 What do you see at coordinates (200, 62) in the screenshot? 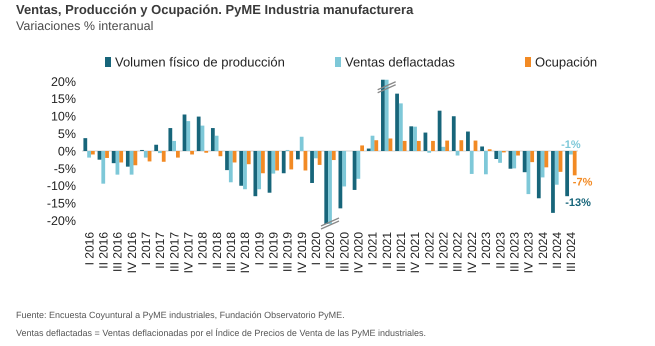
I see `legend-label: Volumen físico de producción` at bounding box center [200, 62].